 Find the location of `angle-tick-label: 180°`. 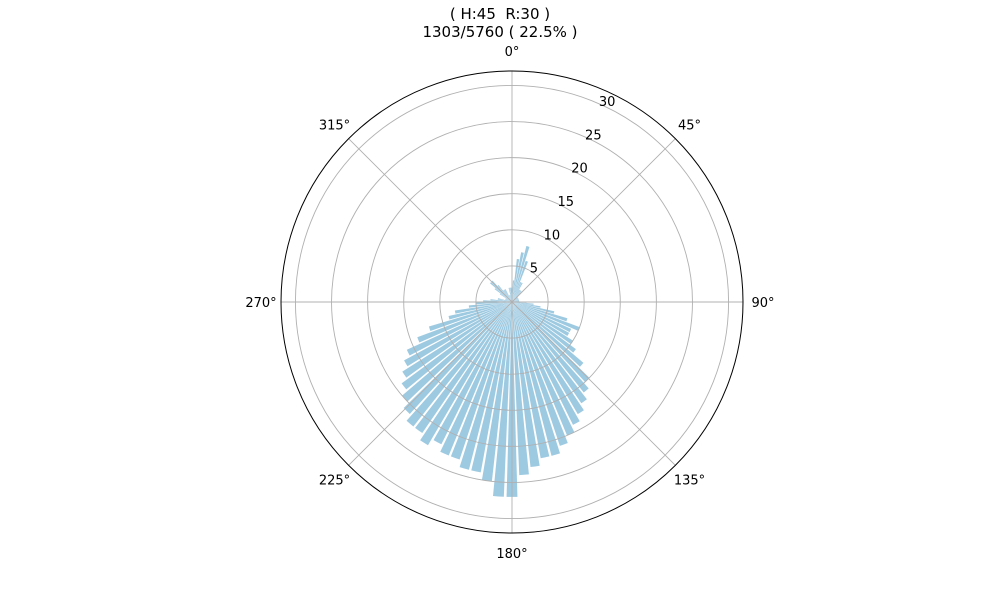

angle-tick-label: 180° is located at coordinates (511, 554).